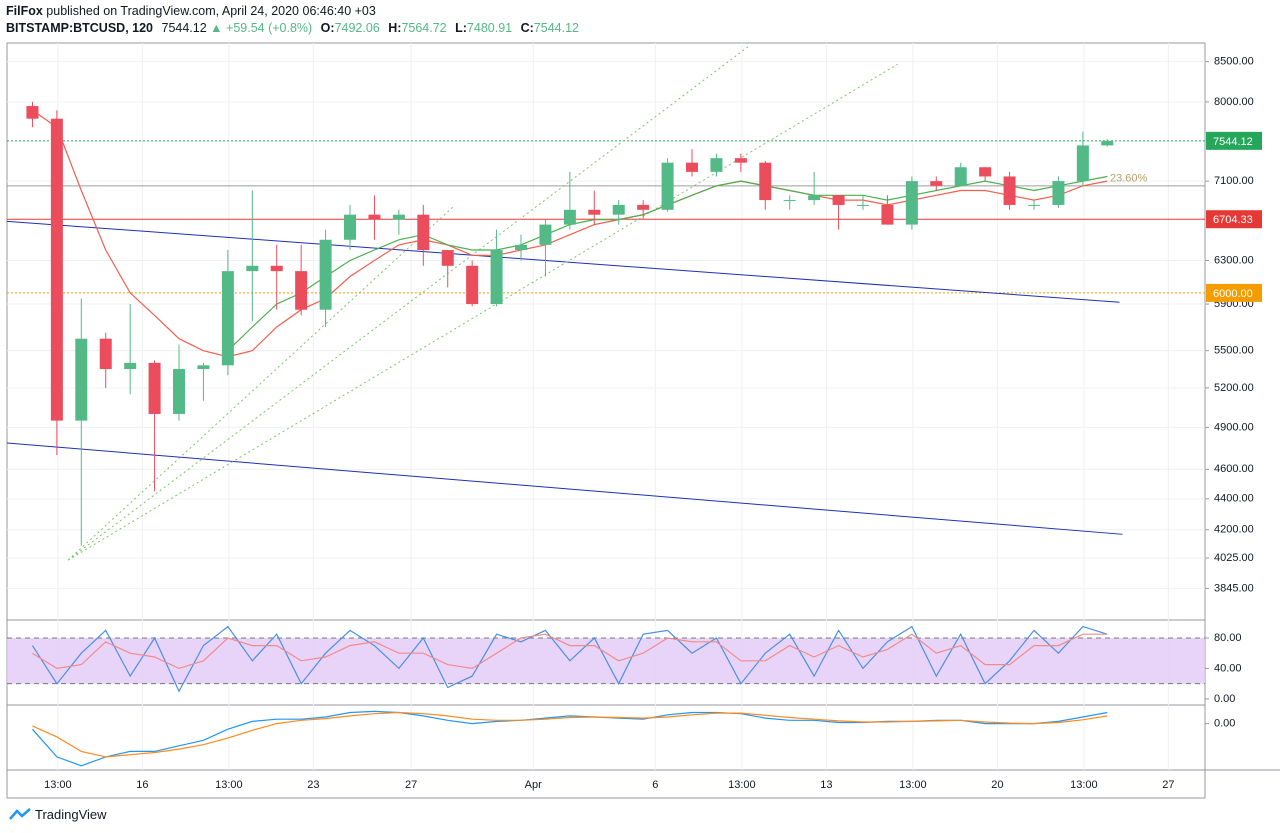 This screenshot has height=833, width=1280. Describe the element at coordinates (1228, 638) in the screenshot. I see `y-tick-label: 80.00` at that location.